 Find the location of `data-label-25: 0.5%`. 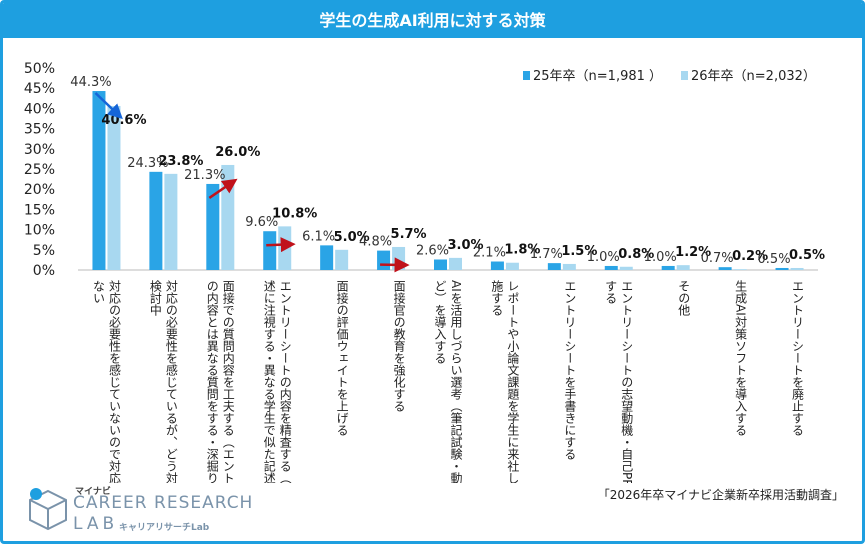

data-label-25: 0.5% is located at coordinates (774, 259).